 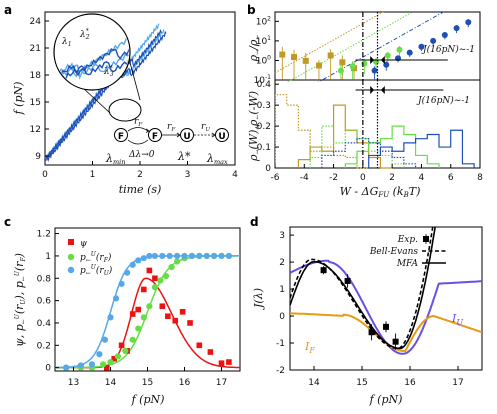 I want to click on panel-label-b: b, so click(x=251, y=10).